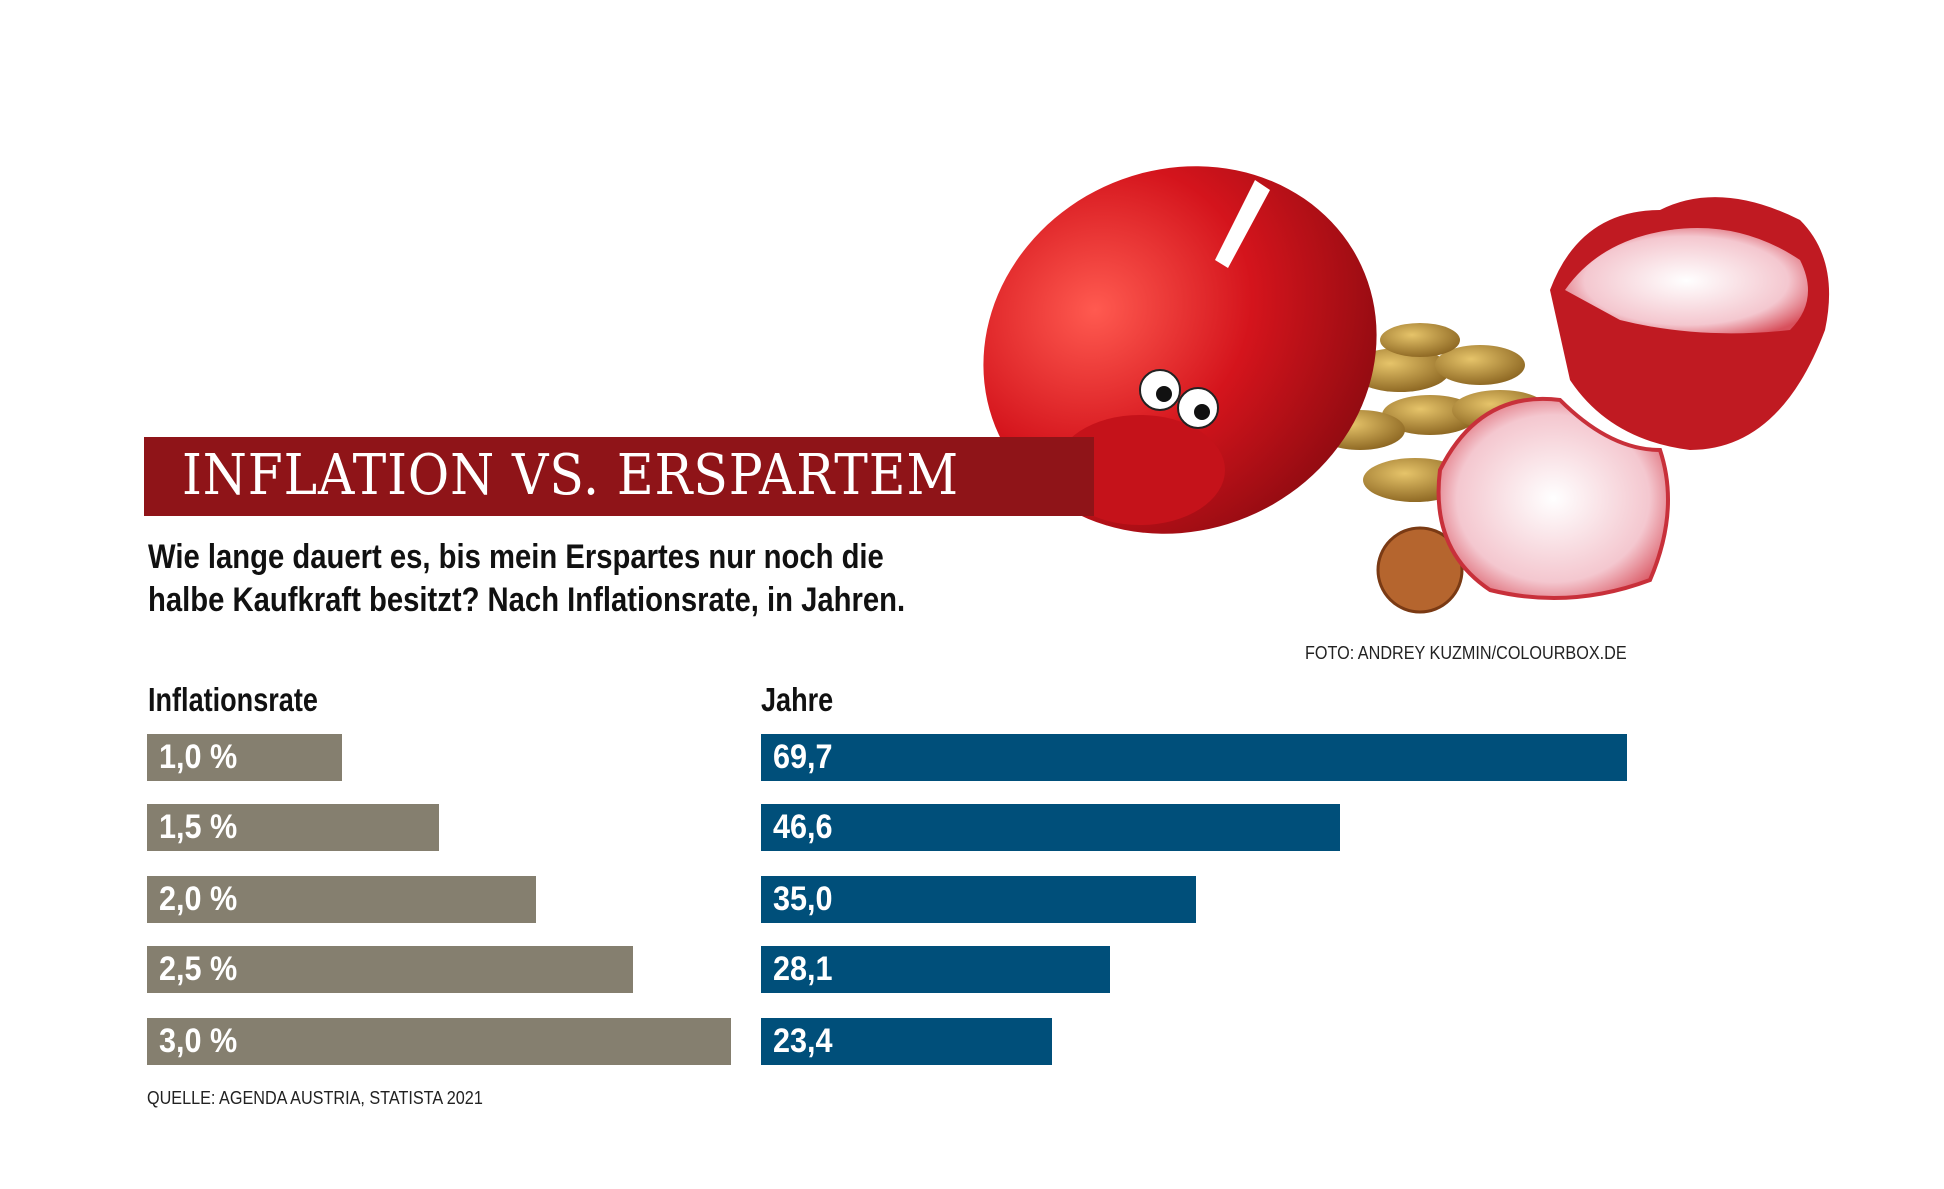 This screenshot has width=1944, height=1189. I want to click on inflation-bar-label: 1,0 %, so click(198, 757).